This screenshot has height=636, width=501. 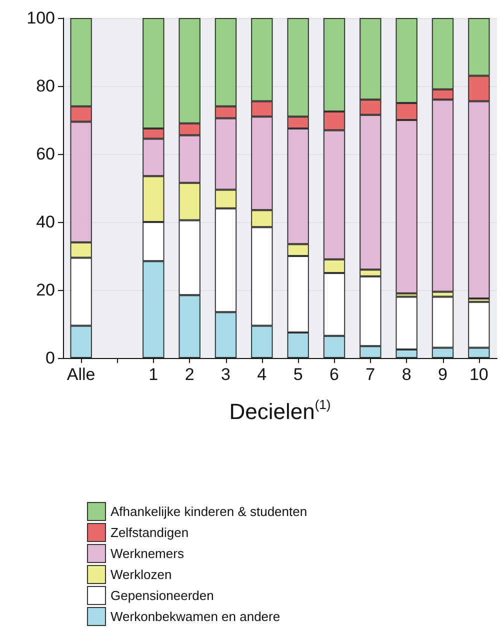 I want to click on x-tick-label: 1, so click(x=153, y=374).